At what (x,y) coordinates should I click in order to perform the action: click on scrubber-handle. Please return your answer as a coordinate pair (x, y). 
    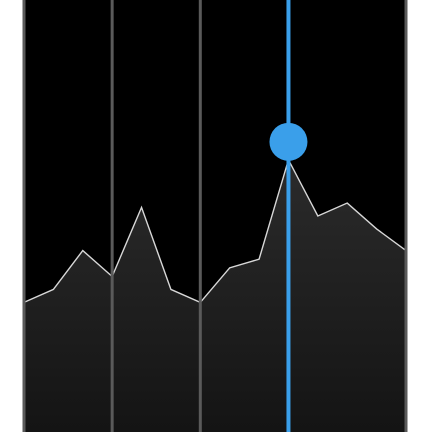
    Looking at the image, I should click on (288, 141).